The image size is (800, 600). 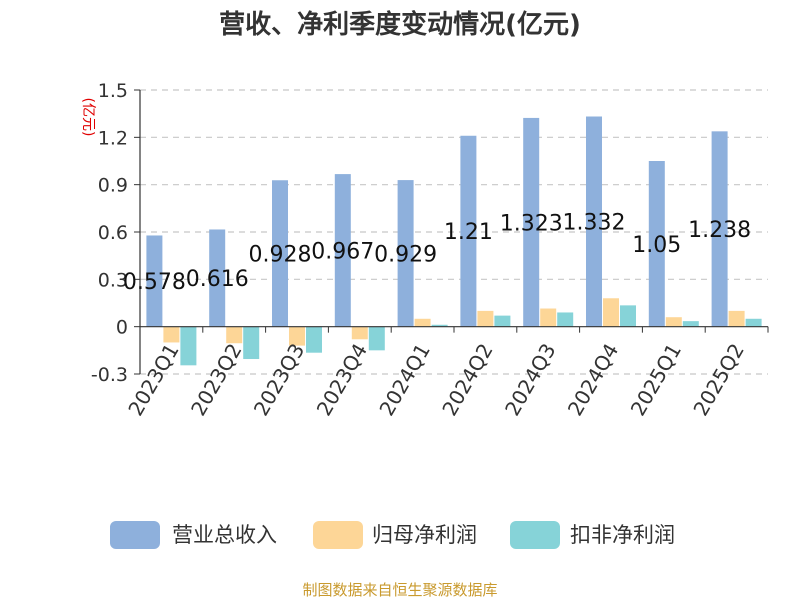 I want to click on data-label: 0.578, so click(x=154, y=282).